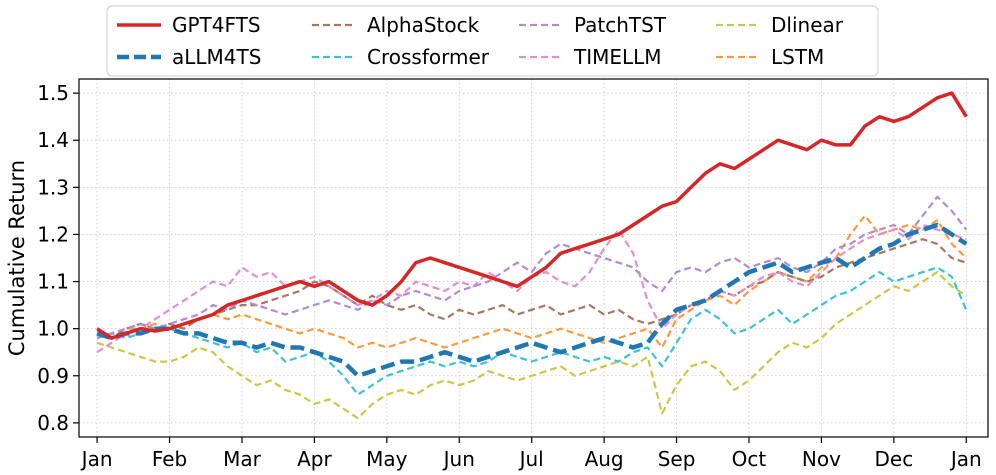 The height and width of the screenshot is (475, 996). Describe the element at coordinates (531, 459) in the screenshot. I see `x-tick-label: Jul` at that location.